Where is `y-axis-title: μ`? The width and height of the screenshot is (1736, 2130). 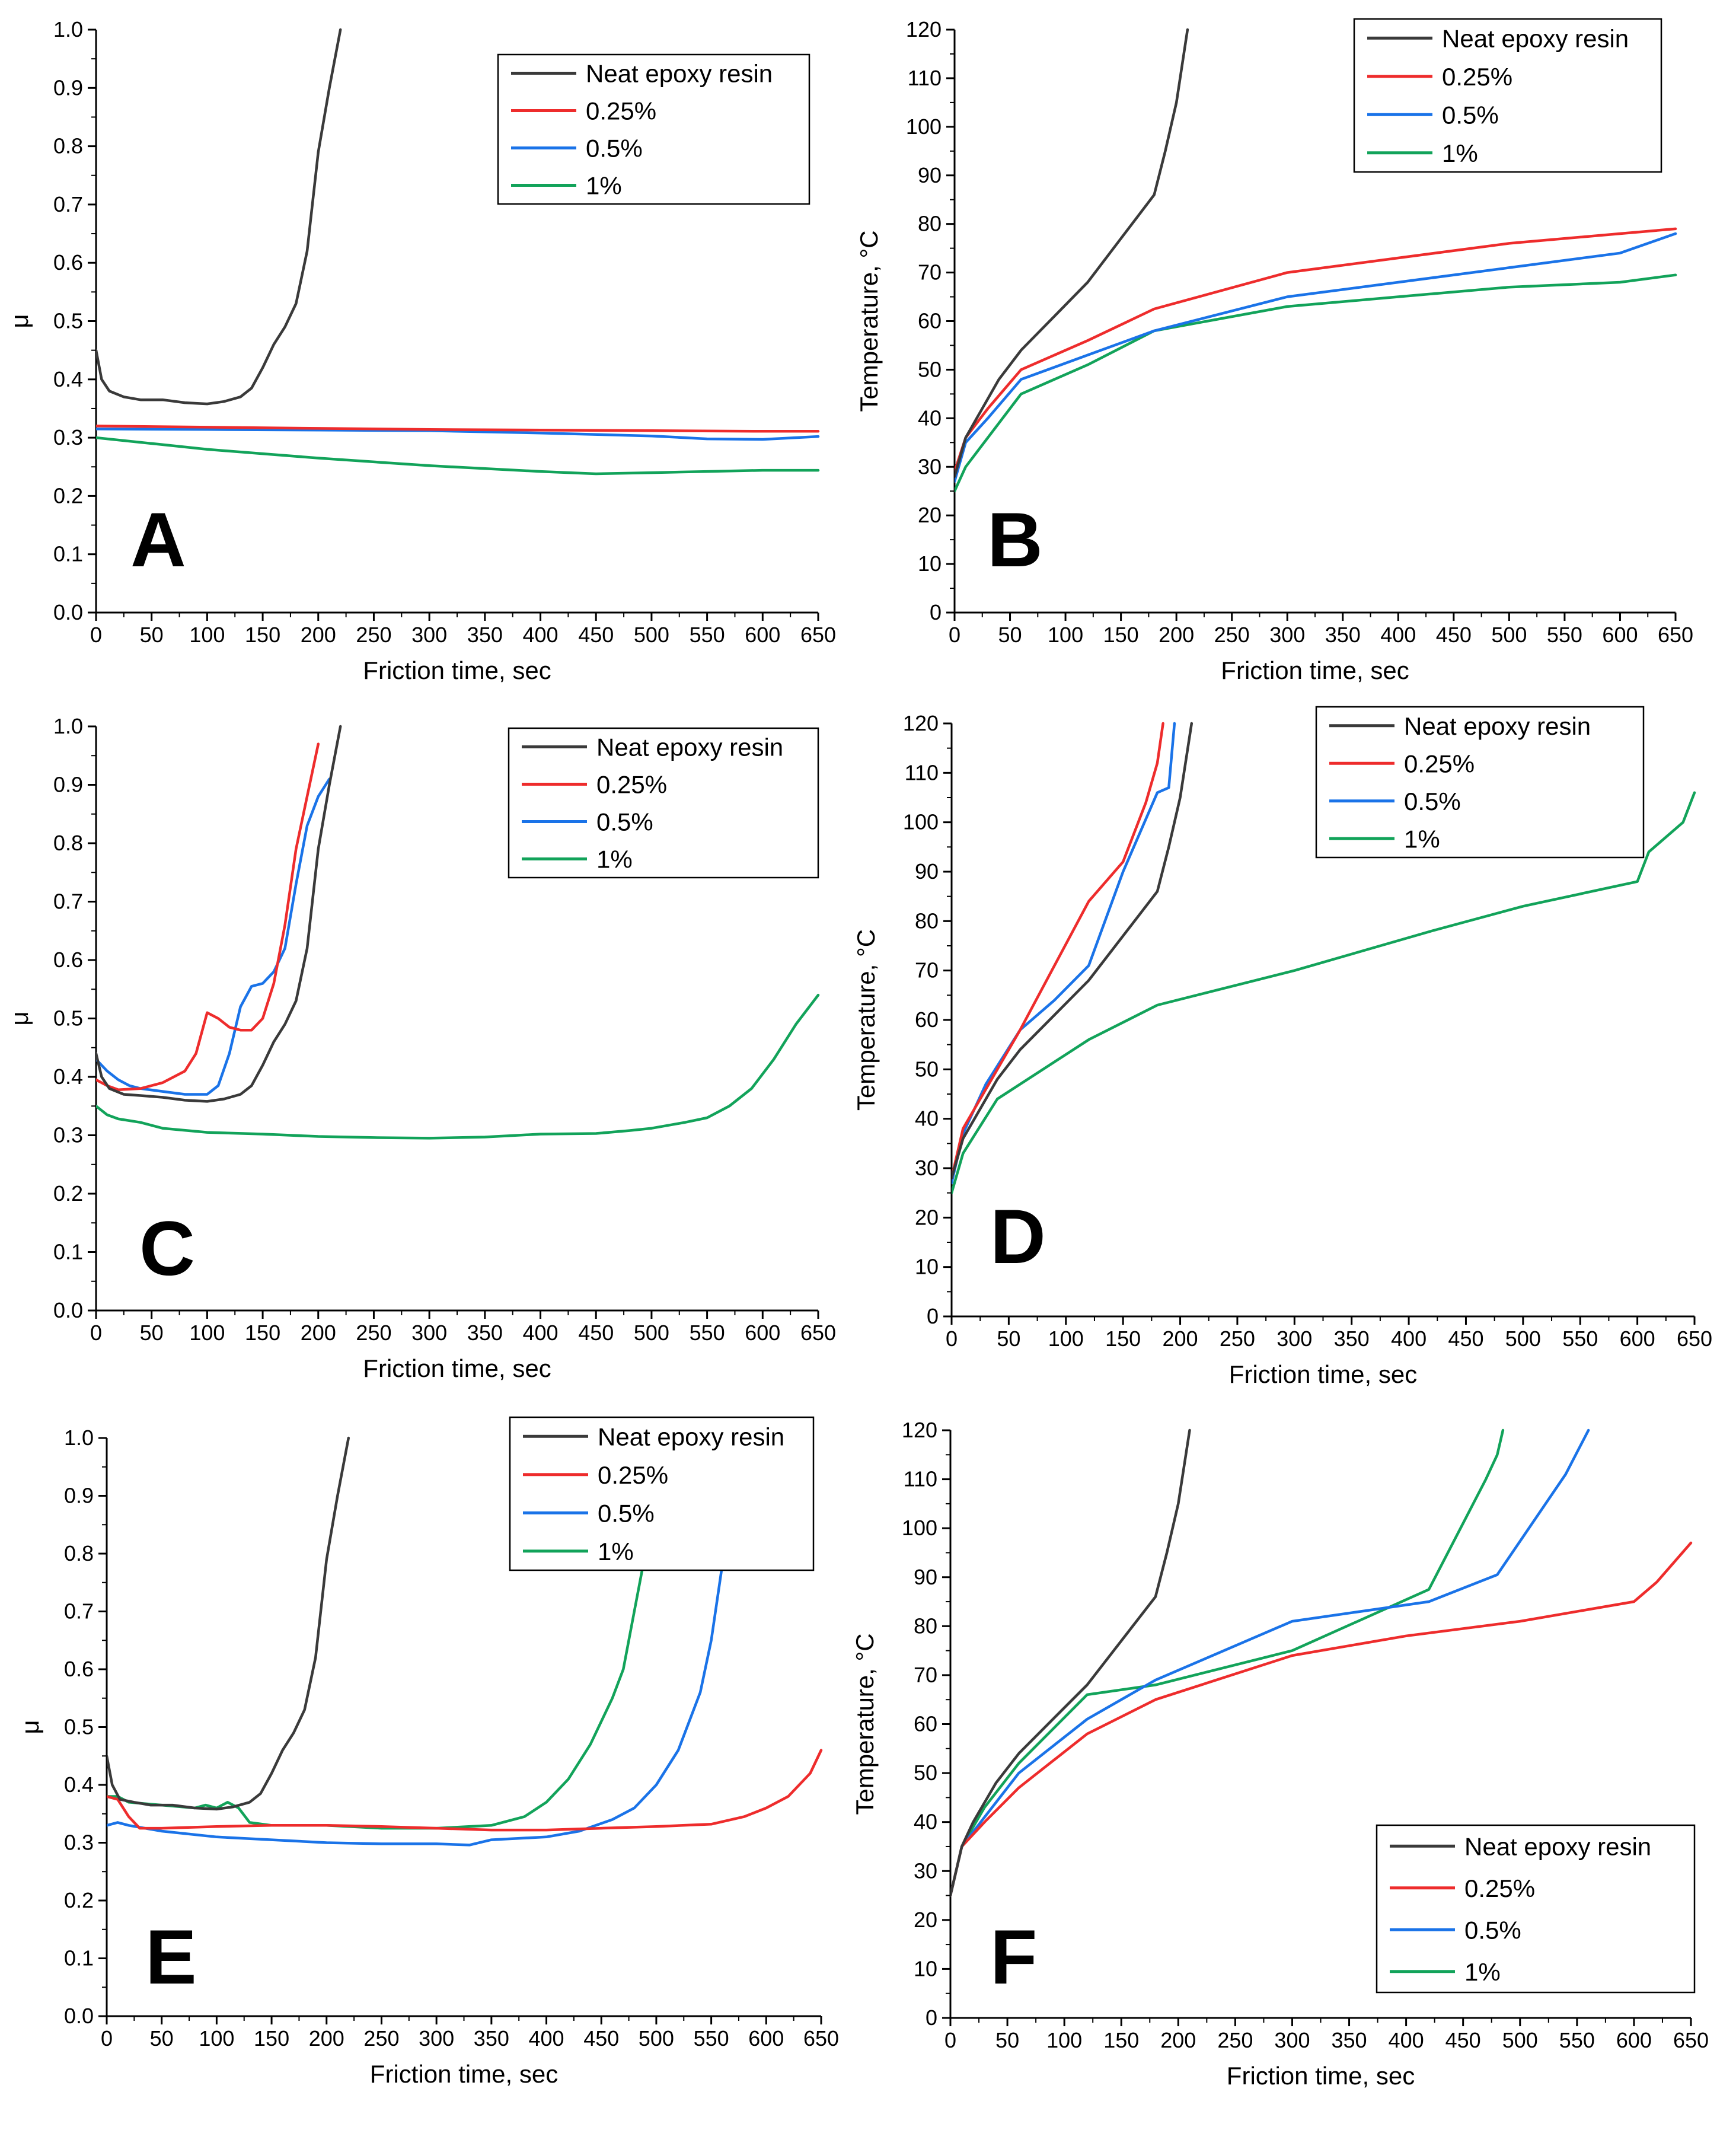 y-axis-title: μ is located at coordinates (30, 1727).